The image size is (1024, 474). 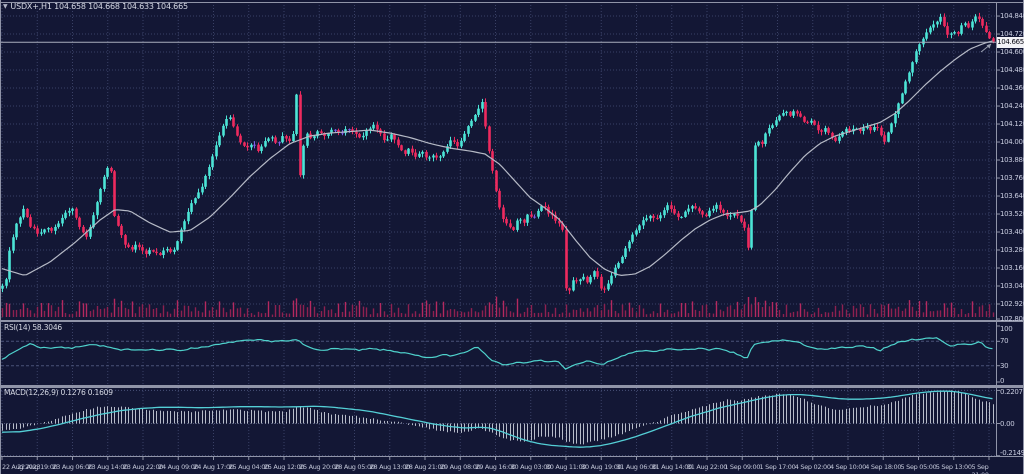 I want to click on price-axis-label: 103.280, so click(x=1012, y=250).